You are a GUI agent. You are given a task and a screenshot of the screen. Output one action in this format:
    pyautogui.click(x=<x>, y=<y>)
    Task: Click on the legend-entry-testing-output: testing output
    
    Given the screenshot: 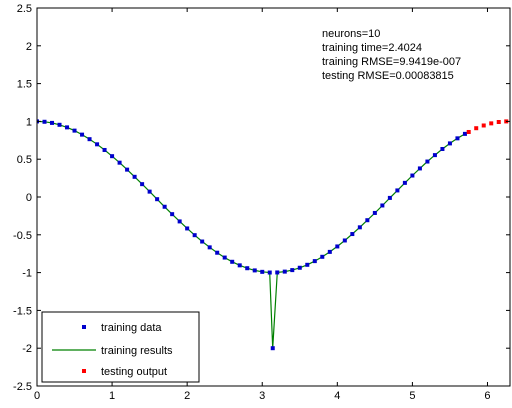 What is the action you would take?
    pyautogui.click(x=124, y=372)
    